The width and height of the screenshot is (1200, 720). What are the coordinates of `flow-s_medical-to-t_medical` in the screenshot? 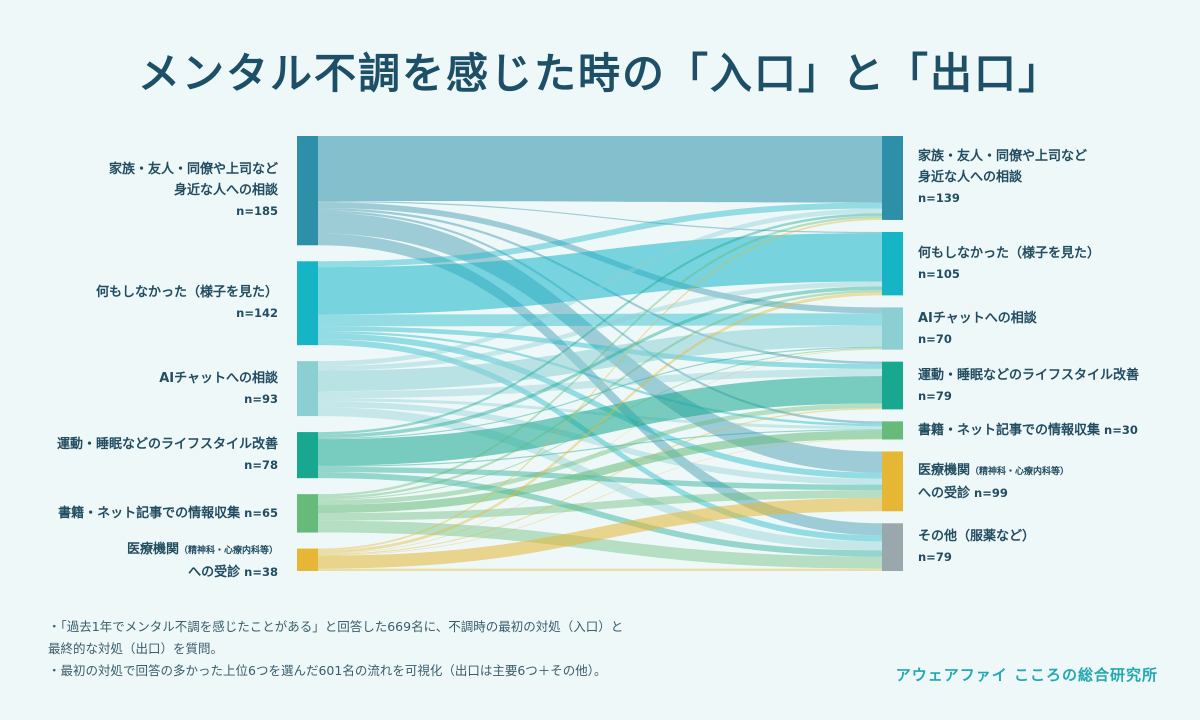 It's located at (600, 533).